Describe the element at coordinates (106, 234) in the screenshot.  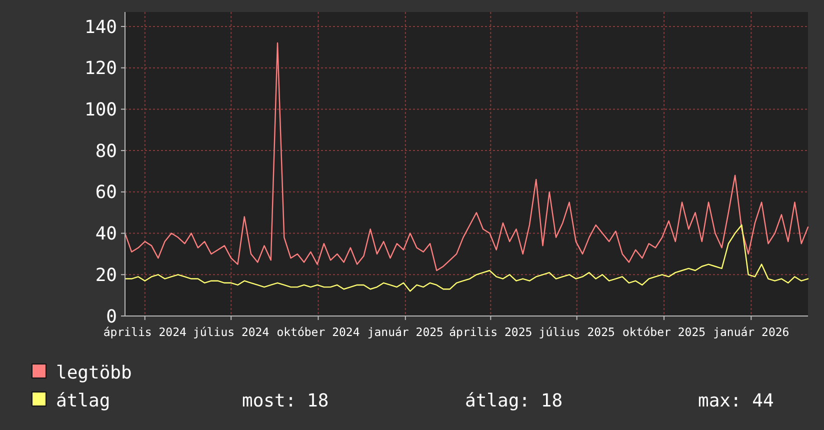
I see `y-tick-label: 40` at that location.